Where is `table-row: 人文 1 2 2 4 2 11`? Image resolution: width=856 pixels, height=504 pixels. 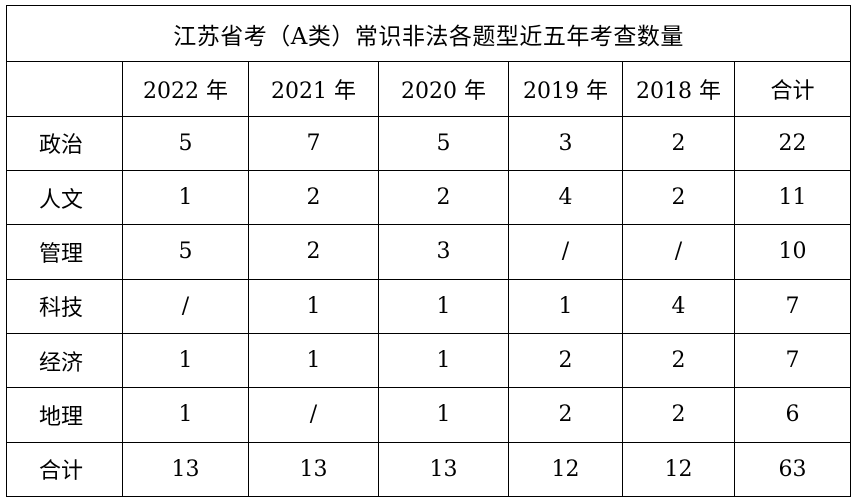 table-row: 人文 1 2 2 4 2 11 is located at coordinates (429, 197).